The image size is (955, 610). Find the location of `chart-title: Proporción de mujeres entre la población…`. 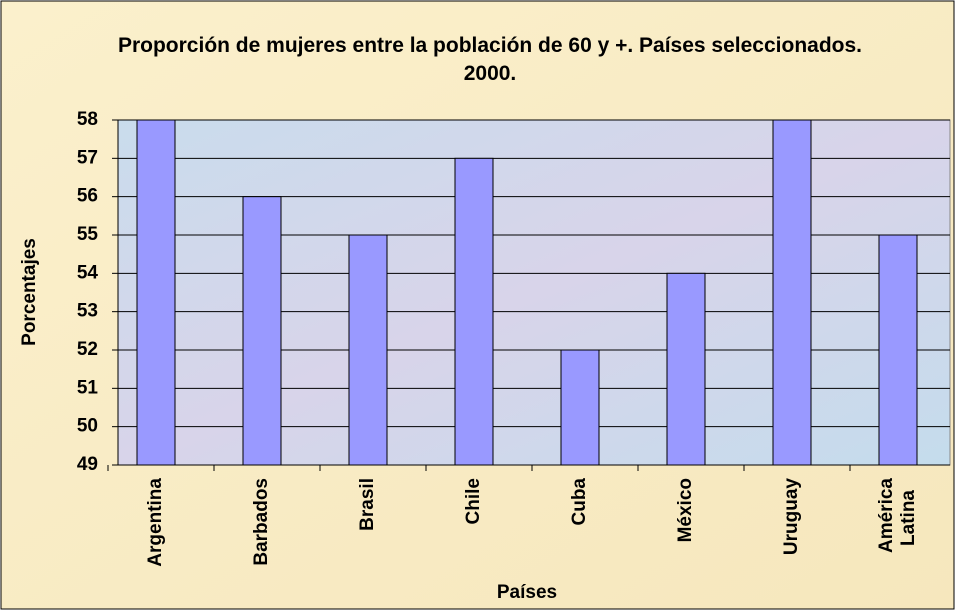

chart-title: Proporción de mujeres entre la población… is located at coordinates (490, 59).